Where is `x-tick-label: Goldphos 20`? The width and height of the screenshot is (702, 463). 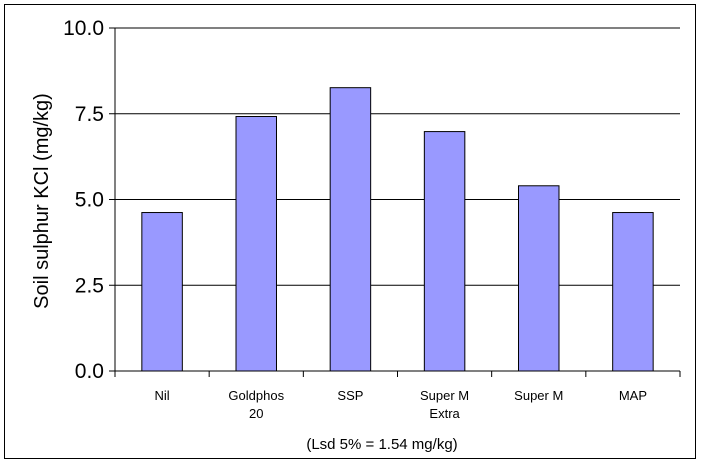 x-tick-label: Goldphos 20 is located at coordinates (256, 404).